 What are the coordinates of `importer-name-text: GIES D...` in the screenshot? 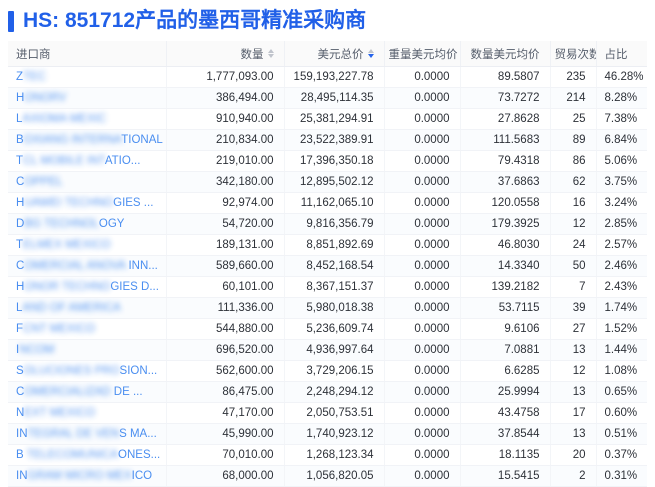 It's located at (134, 287).